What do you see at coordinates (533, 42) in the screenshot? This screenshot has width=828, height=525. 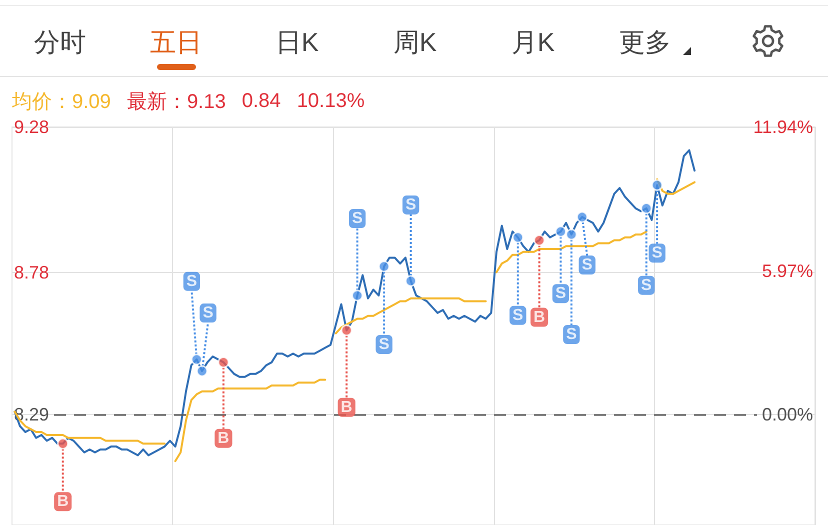 I see `text: 月K` at bounding box center [533, 42].